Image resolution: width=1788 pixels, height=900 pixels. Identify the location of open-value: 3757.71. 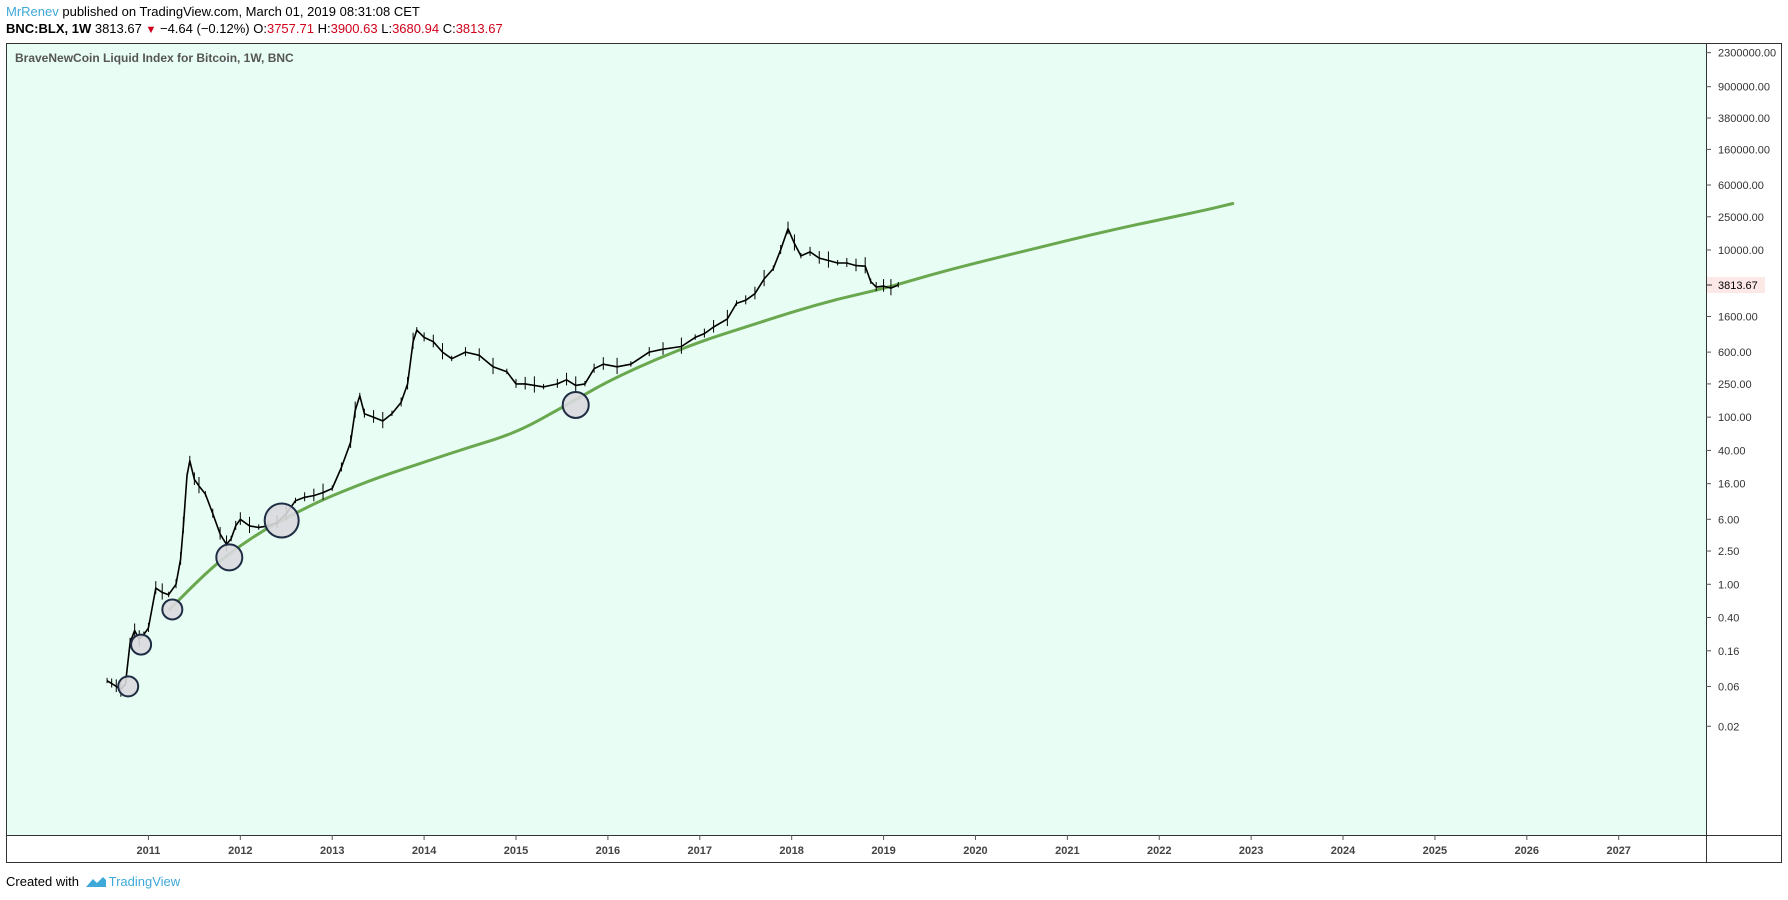
(290, 28).